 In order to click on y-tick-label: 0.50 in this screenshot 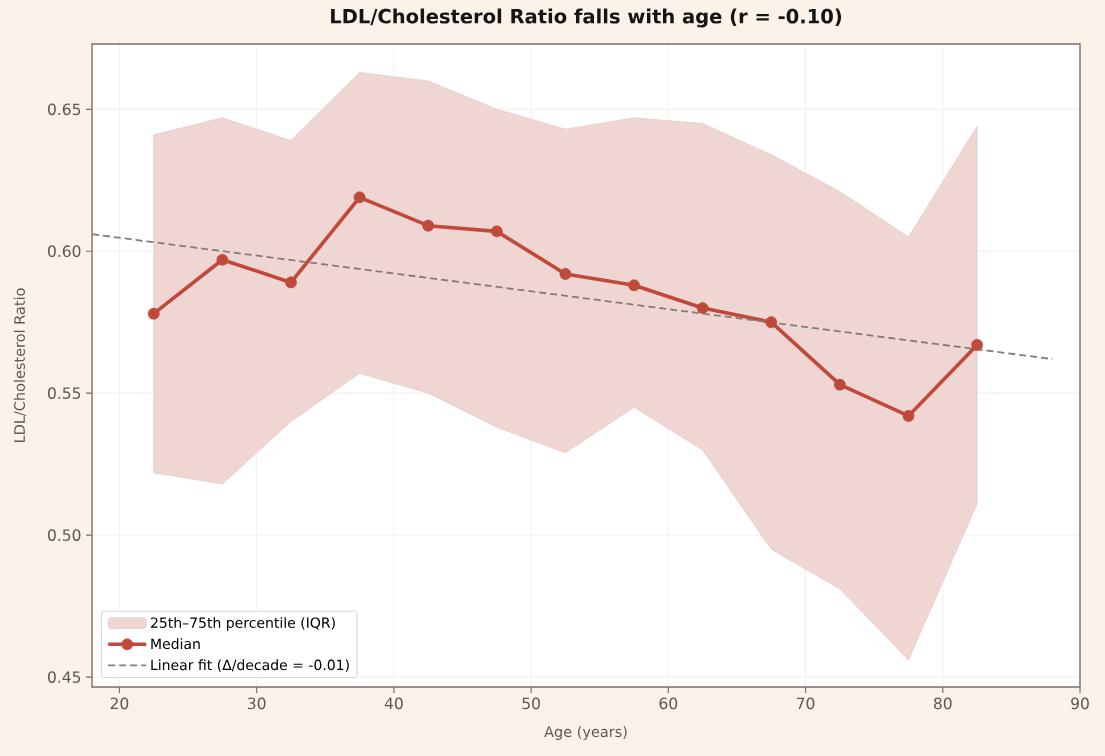, I will do `click(64, 535)`.